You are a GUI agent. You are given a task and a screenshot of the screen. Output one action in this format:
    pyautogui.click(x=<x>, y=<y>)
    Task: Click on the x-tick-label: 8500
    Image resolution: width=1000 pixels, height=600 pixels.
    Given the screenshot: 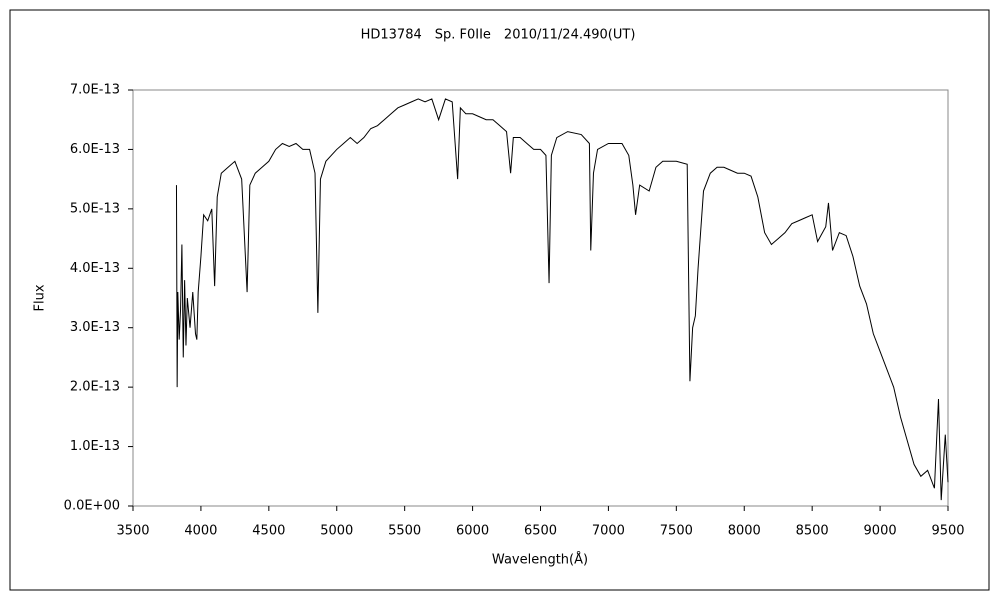 What is the action you would take?
    pyautogui.click(x=812, y=531)
    